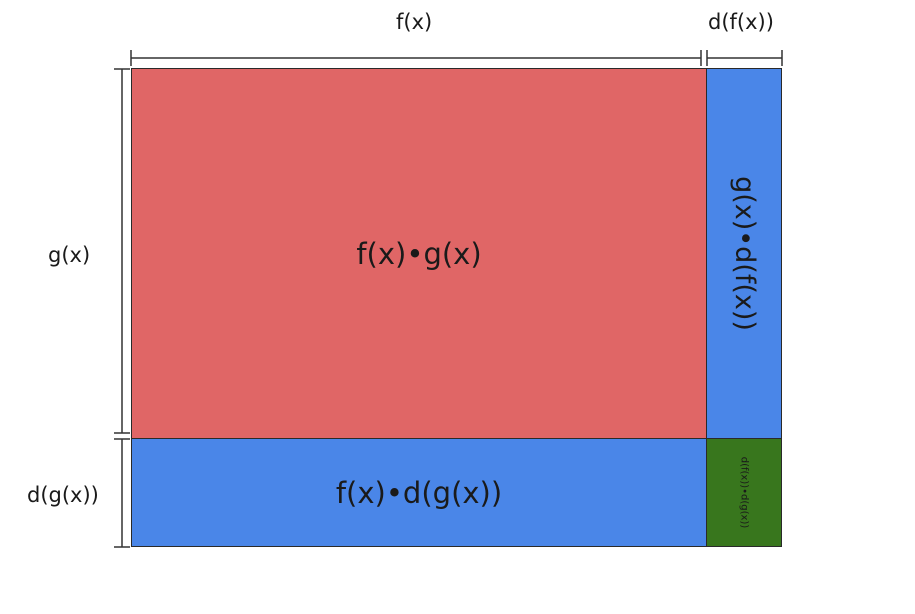  Describe the element at coordinates (63, 495) in the screenshot. I see `left-delta-dimension-label: d(g(x))` at that location.